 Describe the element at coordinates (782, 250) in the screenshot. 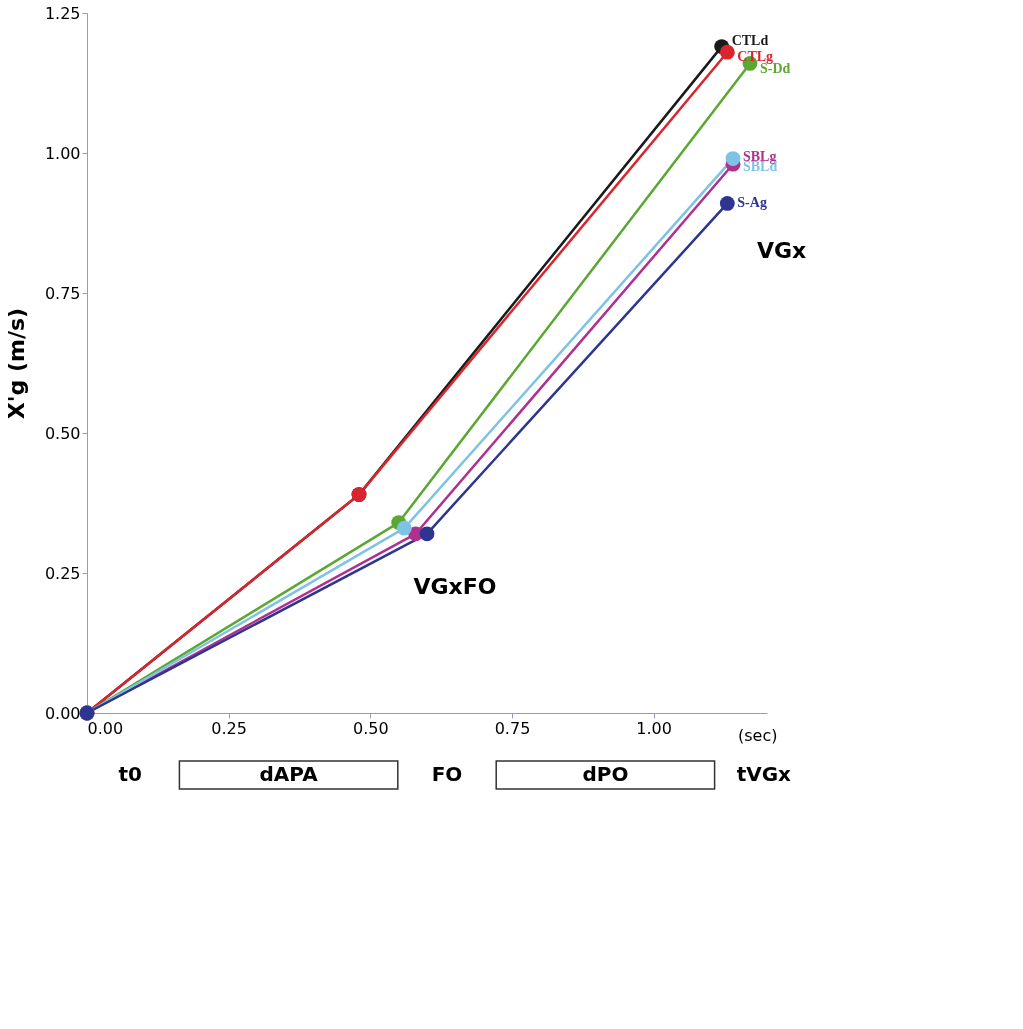

I see `annotation: VGx` at that location.